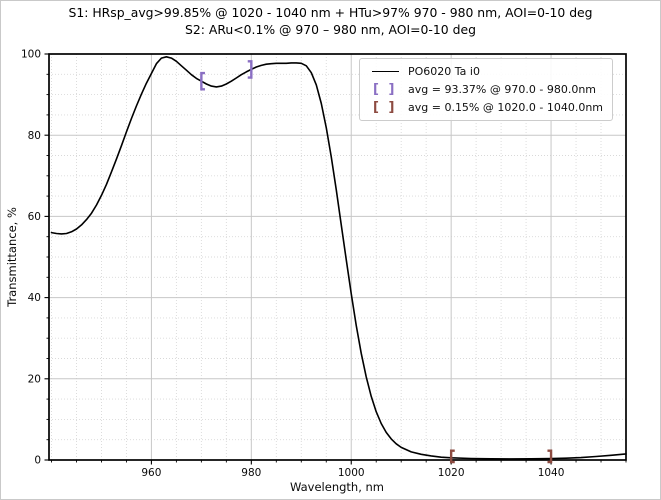  Describe the element at coordinates (551, 473) in the screenshot. I see `x-tick-label: 1040` at that location.